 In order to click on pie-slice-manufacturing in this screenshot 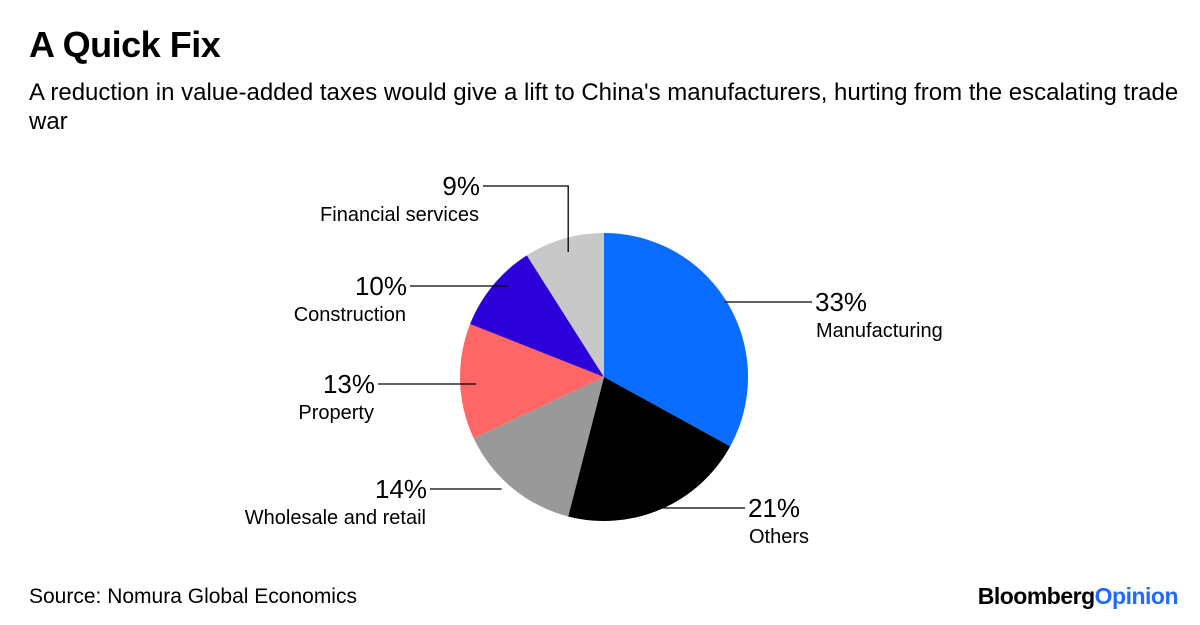, I will do `click(676, 340)`.